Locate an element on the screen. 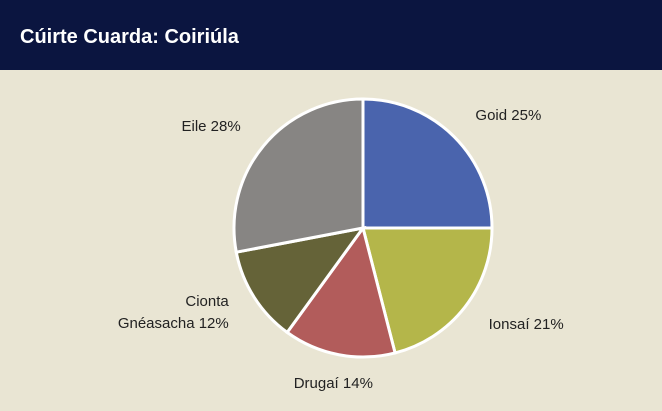  slice-label: Eile 28% is located at coordinates (210, 127).